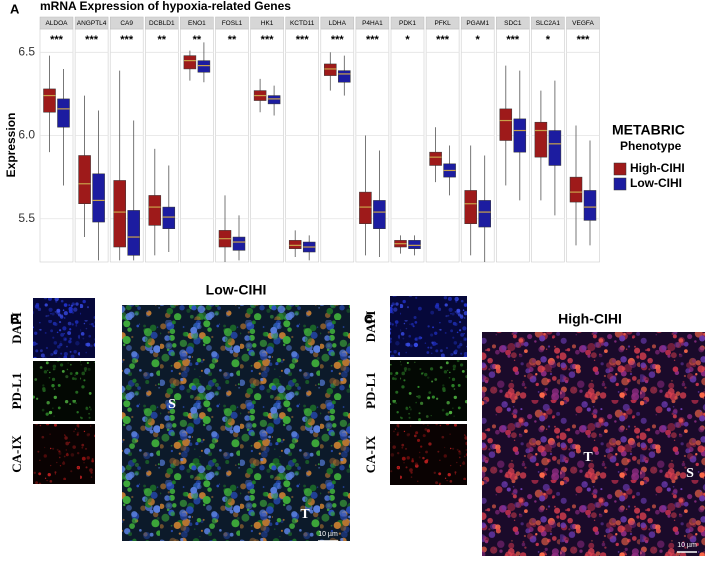 The height and width of the screenshot is (564, 709). I want to click on facet-label: KCTD11, so click(302, 23).